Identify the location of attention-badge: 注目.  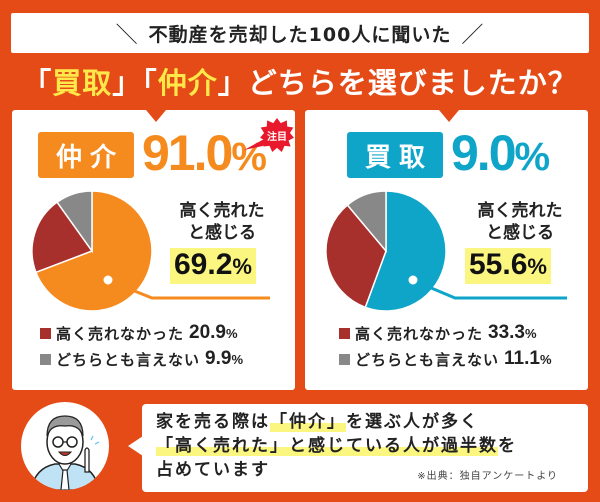
(277, 135).